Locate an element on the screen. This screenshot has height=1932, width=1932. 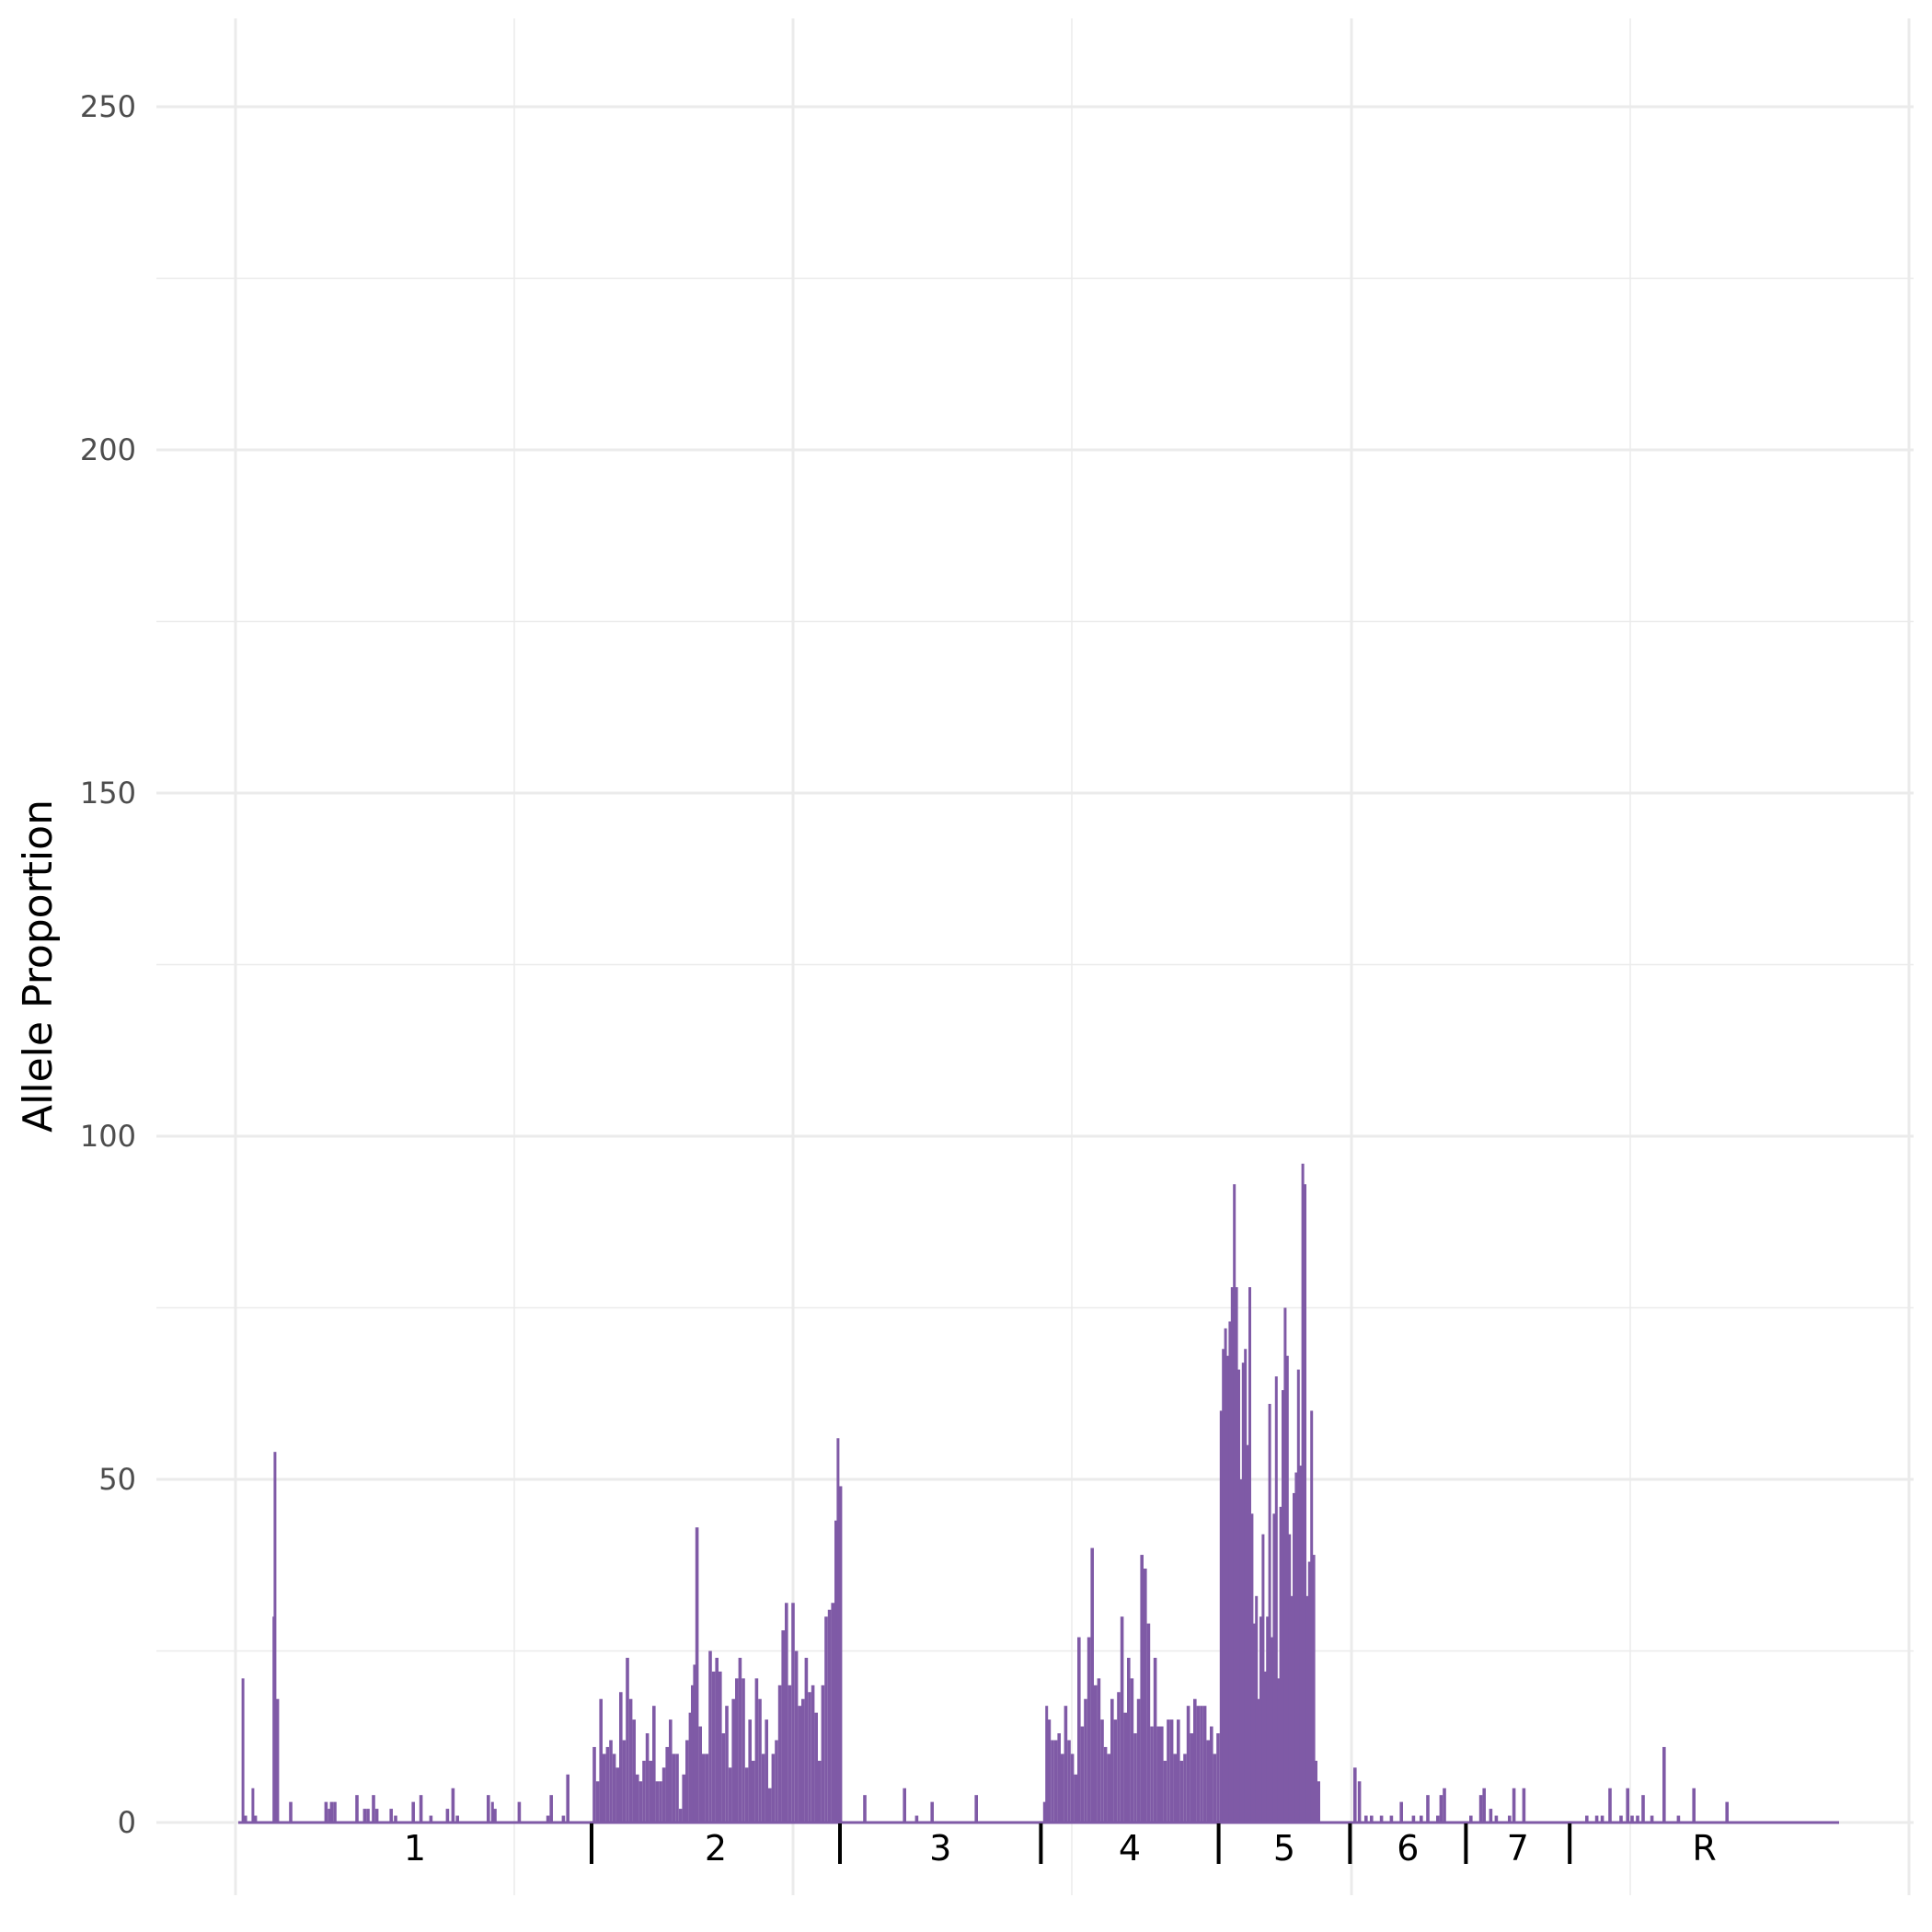
y-tick-label: 150 is located at coordinates (108, 793).